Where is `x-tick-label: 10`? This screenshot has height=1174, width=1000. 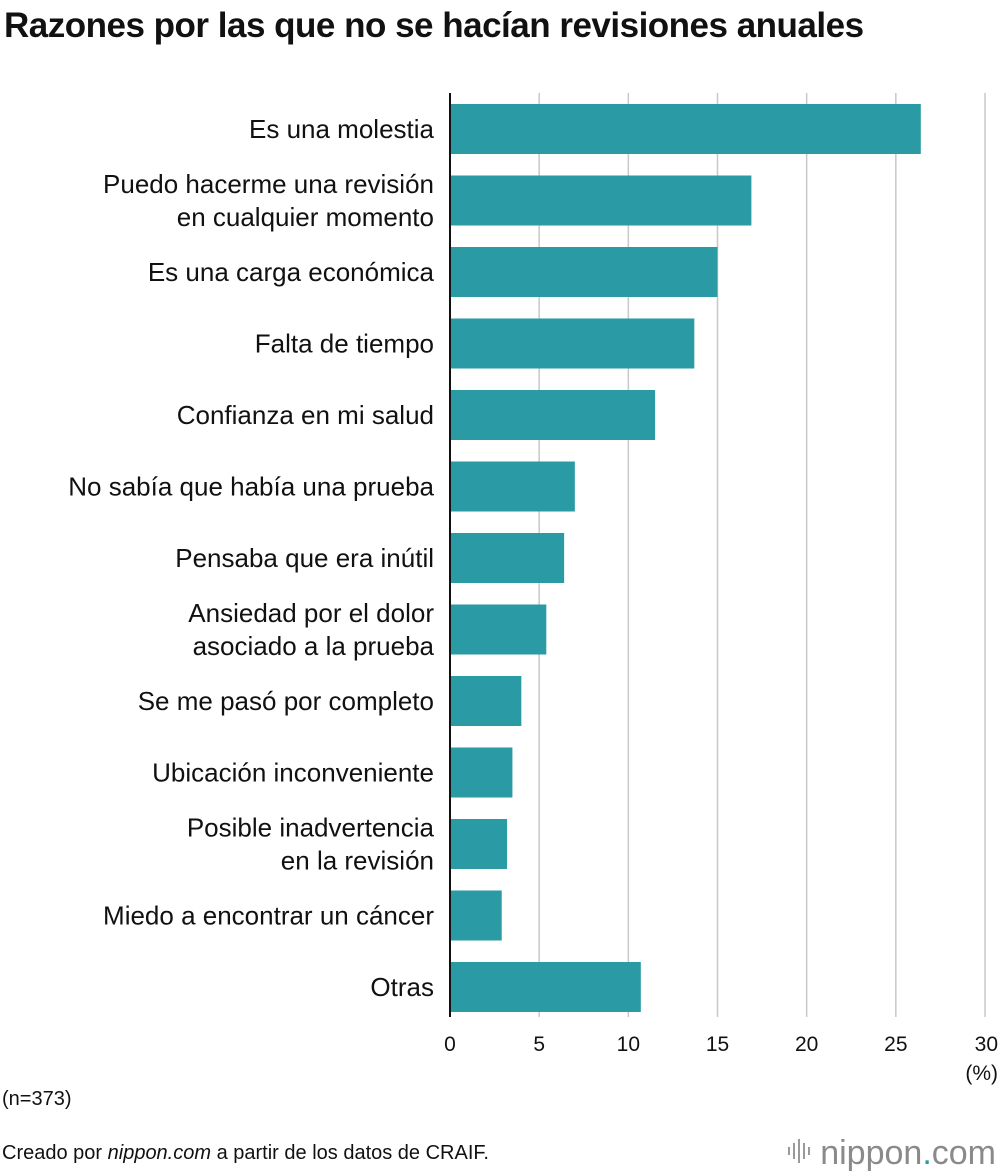 x-tick-label: 10 is located at coordinates (628, 1044).